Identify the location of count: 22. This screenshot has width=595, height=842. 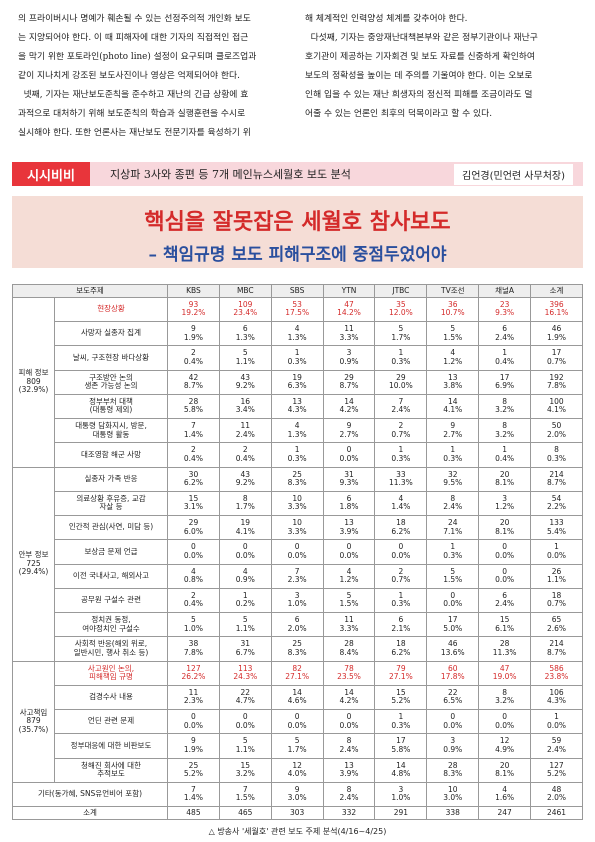
(245, 692).